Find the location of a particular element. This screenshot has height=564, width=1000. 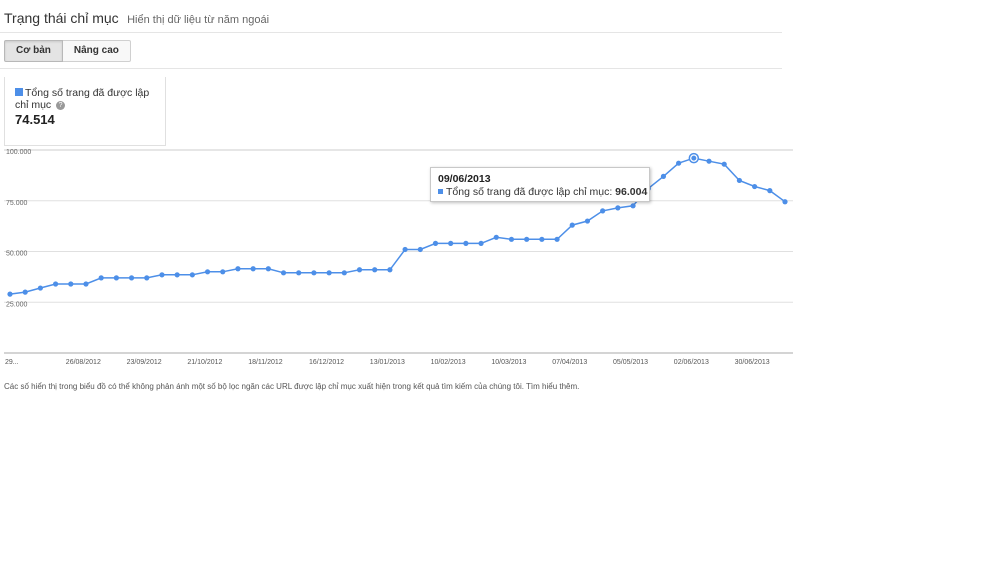

tab-advanced: Nâng cao is located at coordinates (96, 51).